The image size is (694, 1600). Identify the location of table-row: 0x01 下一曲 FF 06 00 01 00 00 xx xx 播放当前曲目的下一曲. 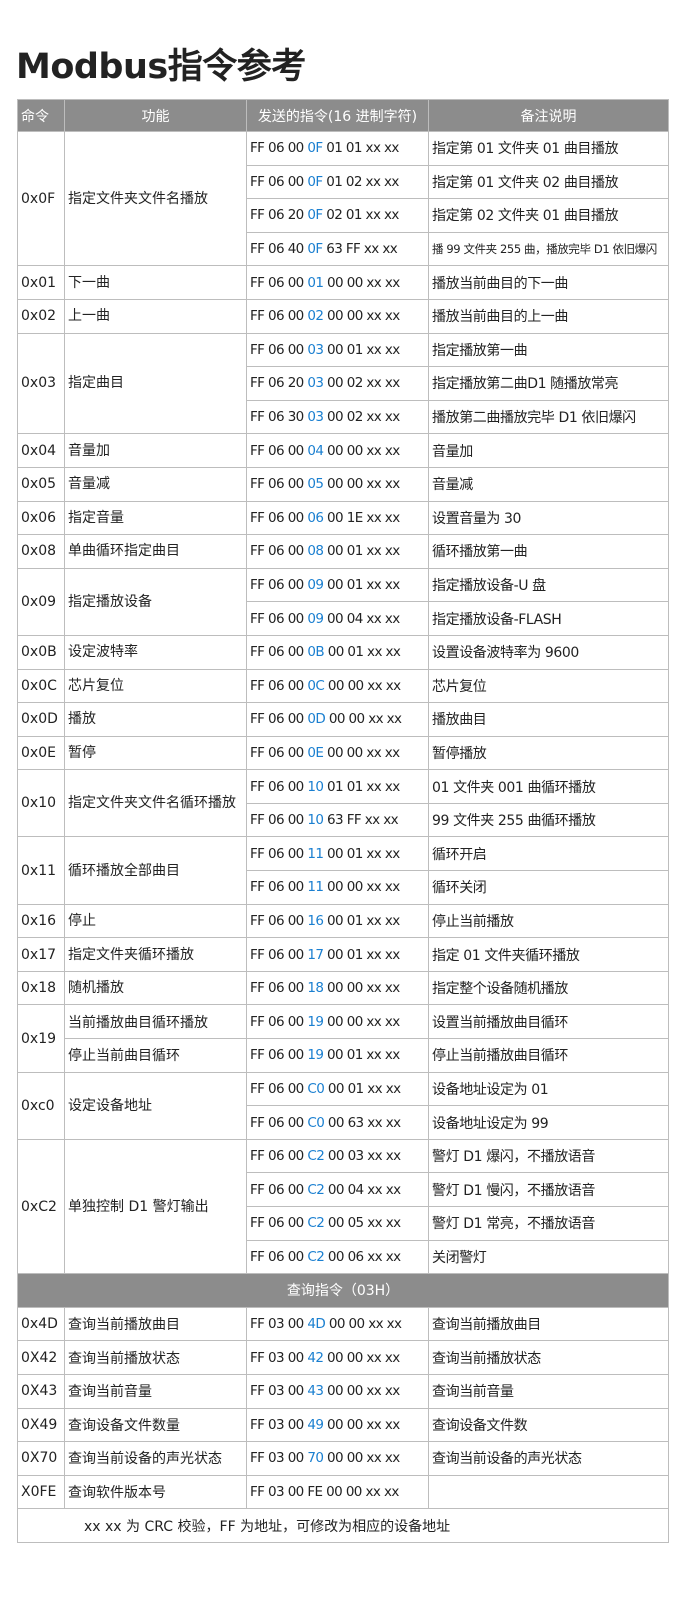
(343, 282).